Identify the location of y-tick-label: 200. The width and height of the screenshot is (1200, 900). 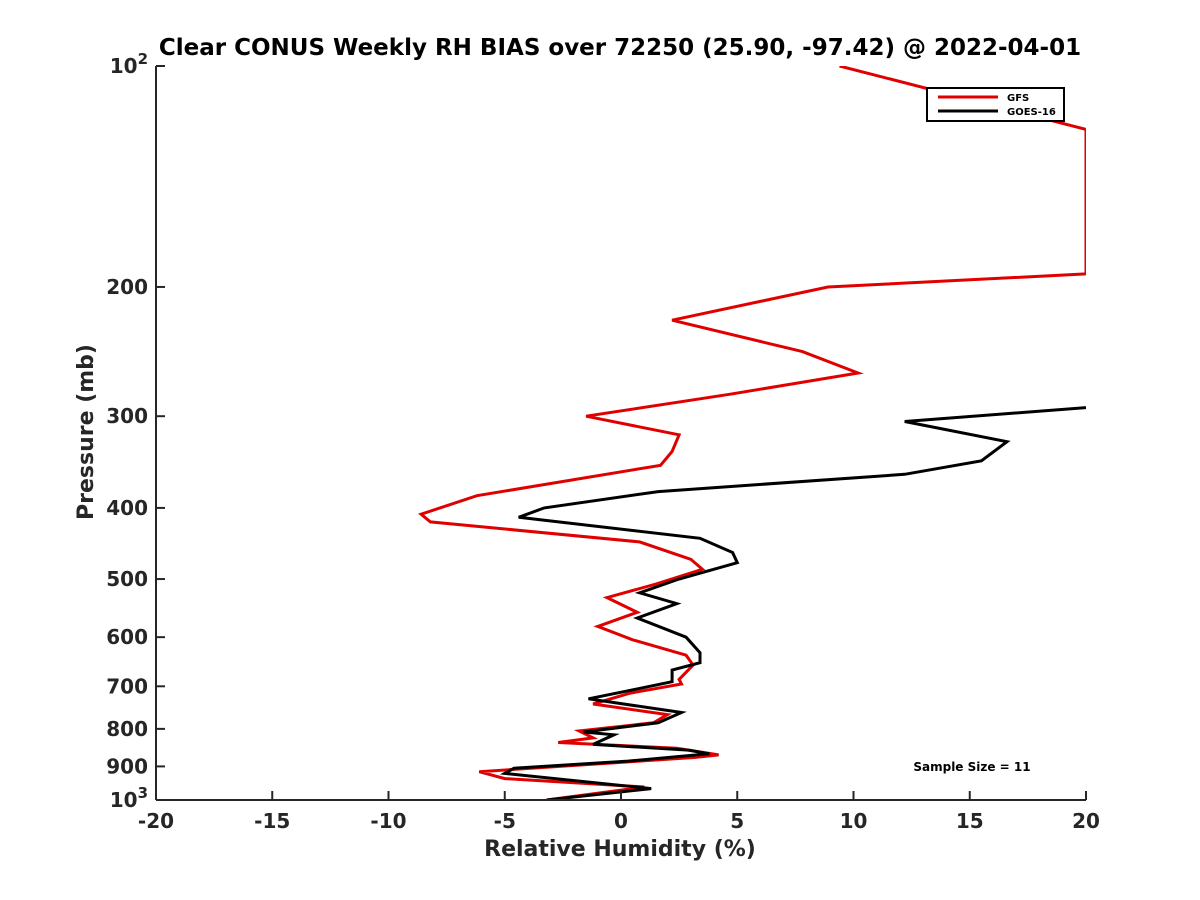
(127, 287).